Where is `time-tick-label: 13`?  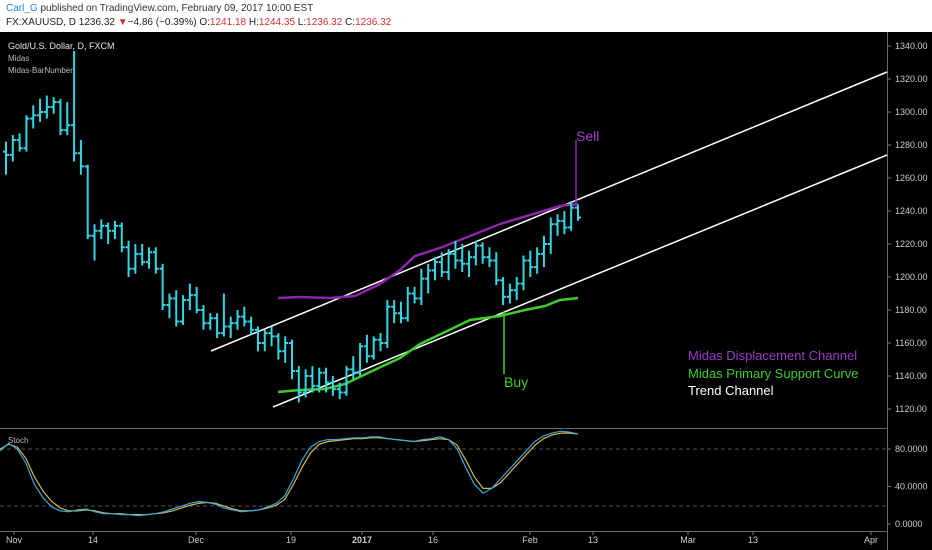
time-tick-label: 13 is located at coordinates (753, 540).